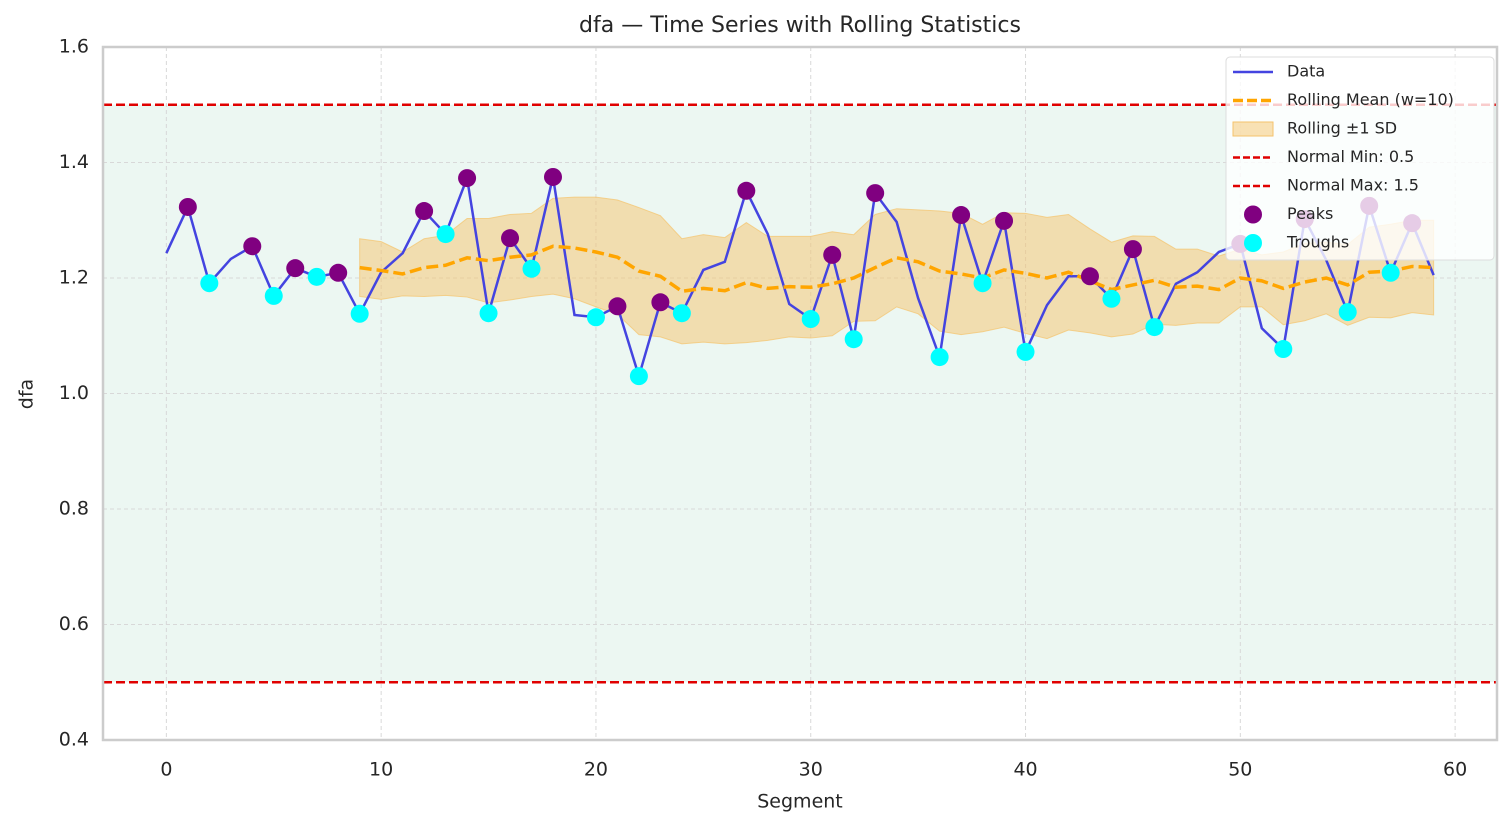  What do you see at coordinates (381, 770) in the screenshot?
I see `x-tick-label: 10` at bounding box center [381, 770].